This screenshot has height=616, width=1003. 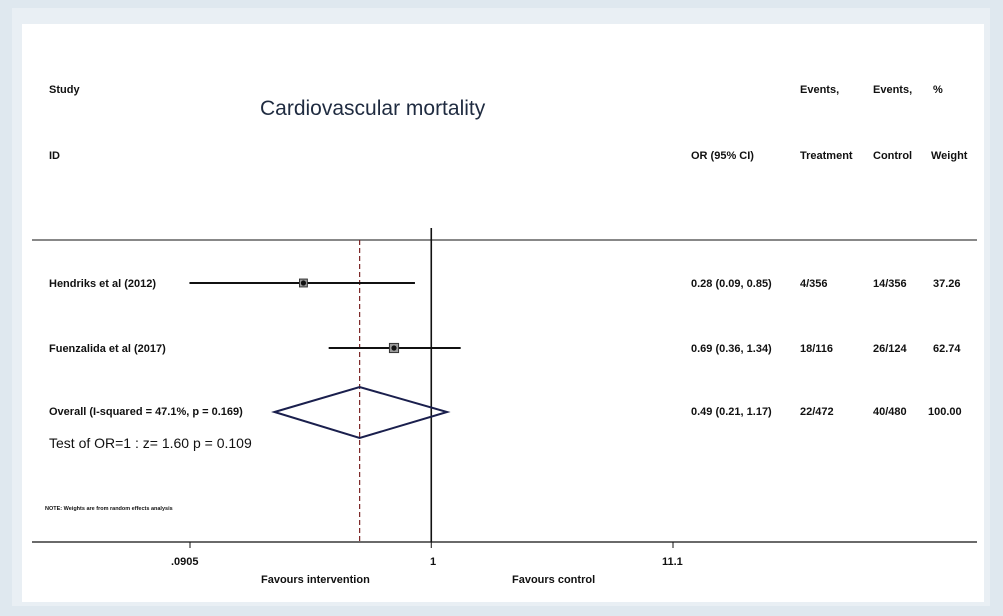 I want to click on row-weight: 62.74, so click(x=947, y=349).